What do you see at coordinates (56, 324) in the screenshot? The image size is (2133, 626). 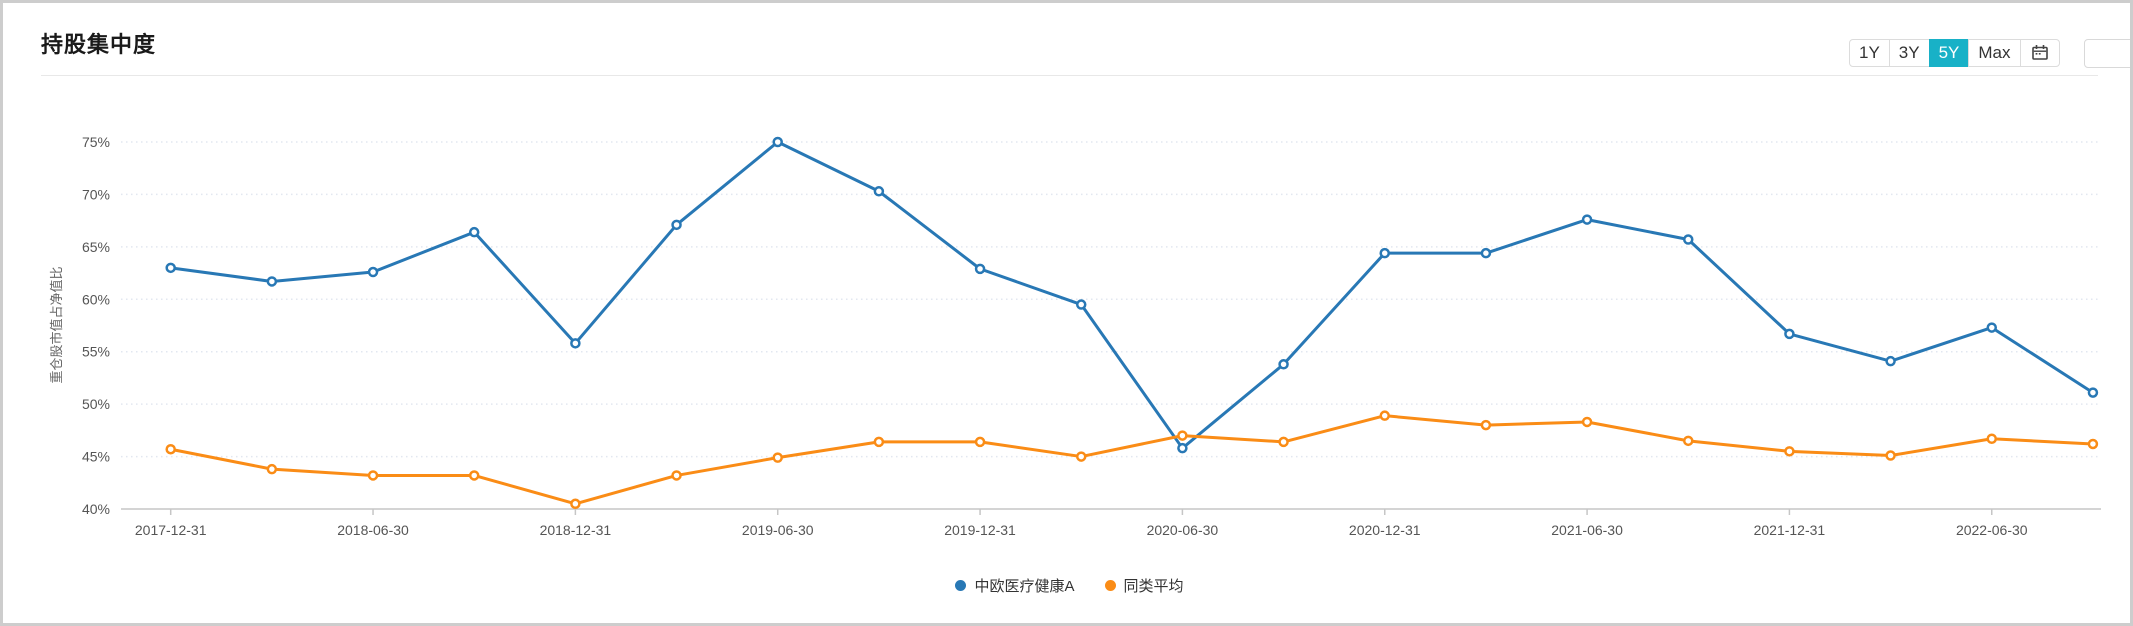 I see `y-axis-title: 重仓股市值占净值比` at bounding box center [56, 324].